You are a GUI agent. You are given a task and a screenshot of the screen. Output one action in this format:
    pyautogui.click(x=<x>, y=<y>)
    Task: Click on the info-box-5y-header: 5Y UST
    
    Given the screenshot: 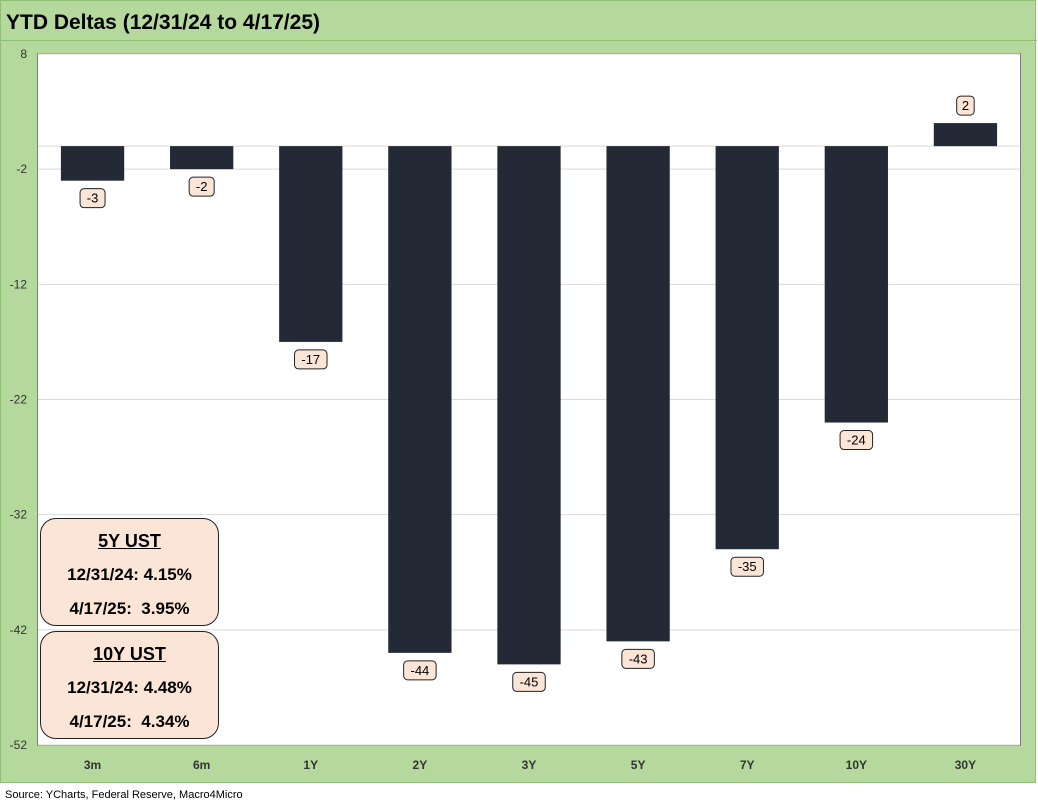 What is the action you would take?
    pyautogui.click(x=129, y=541)
    